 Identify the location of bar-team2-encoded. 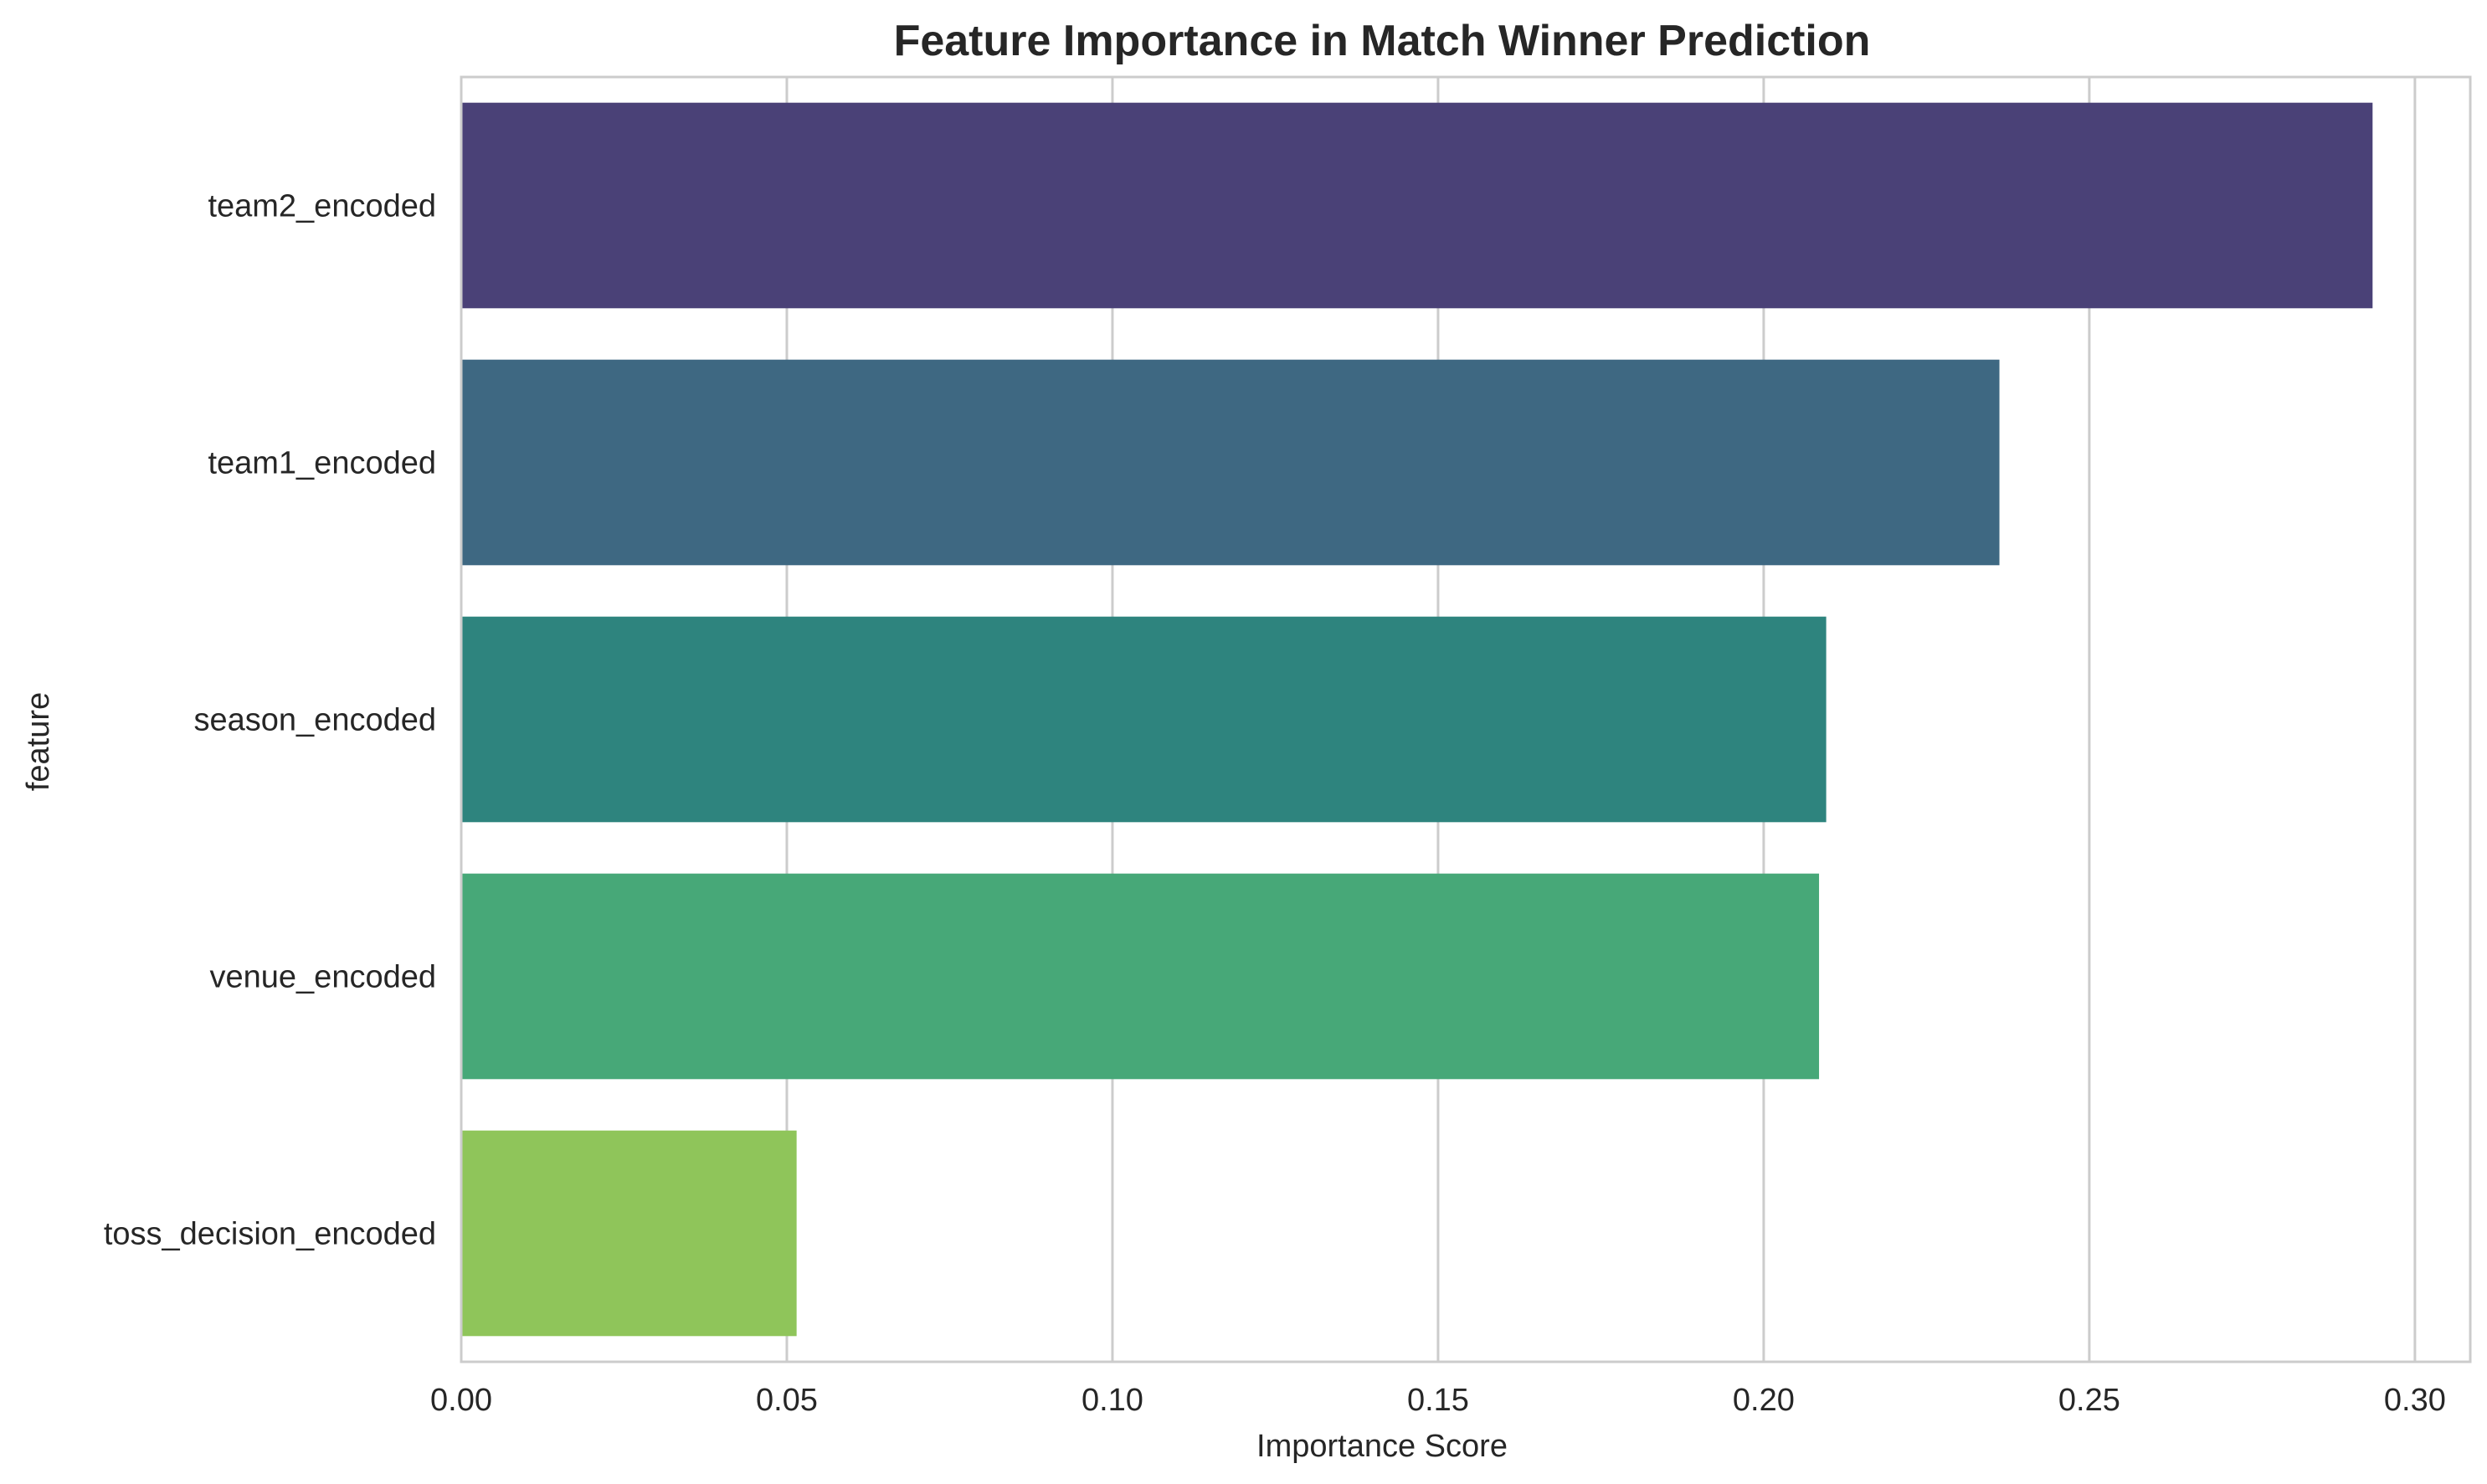
(1417, 206).